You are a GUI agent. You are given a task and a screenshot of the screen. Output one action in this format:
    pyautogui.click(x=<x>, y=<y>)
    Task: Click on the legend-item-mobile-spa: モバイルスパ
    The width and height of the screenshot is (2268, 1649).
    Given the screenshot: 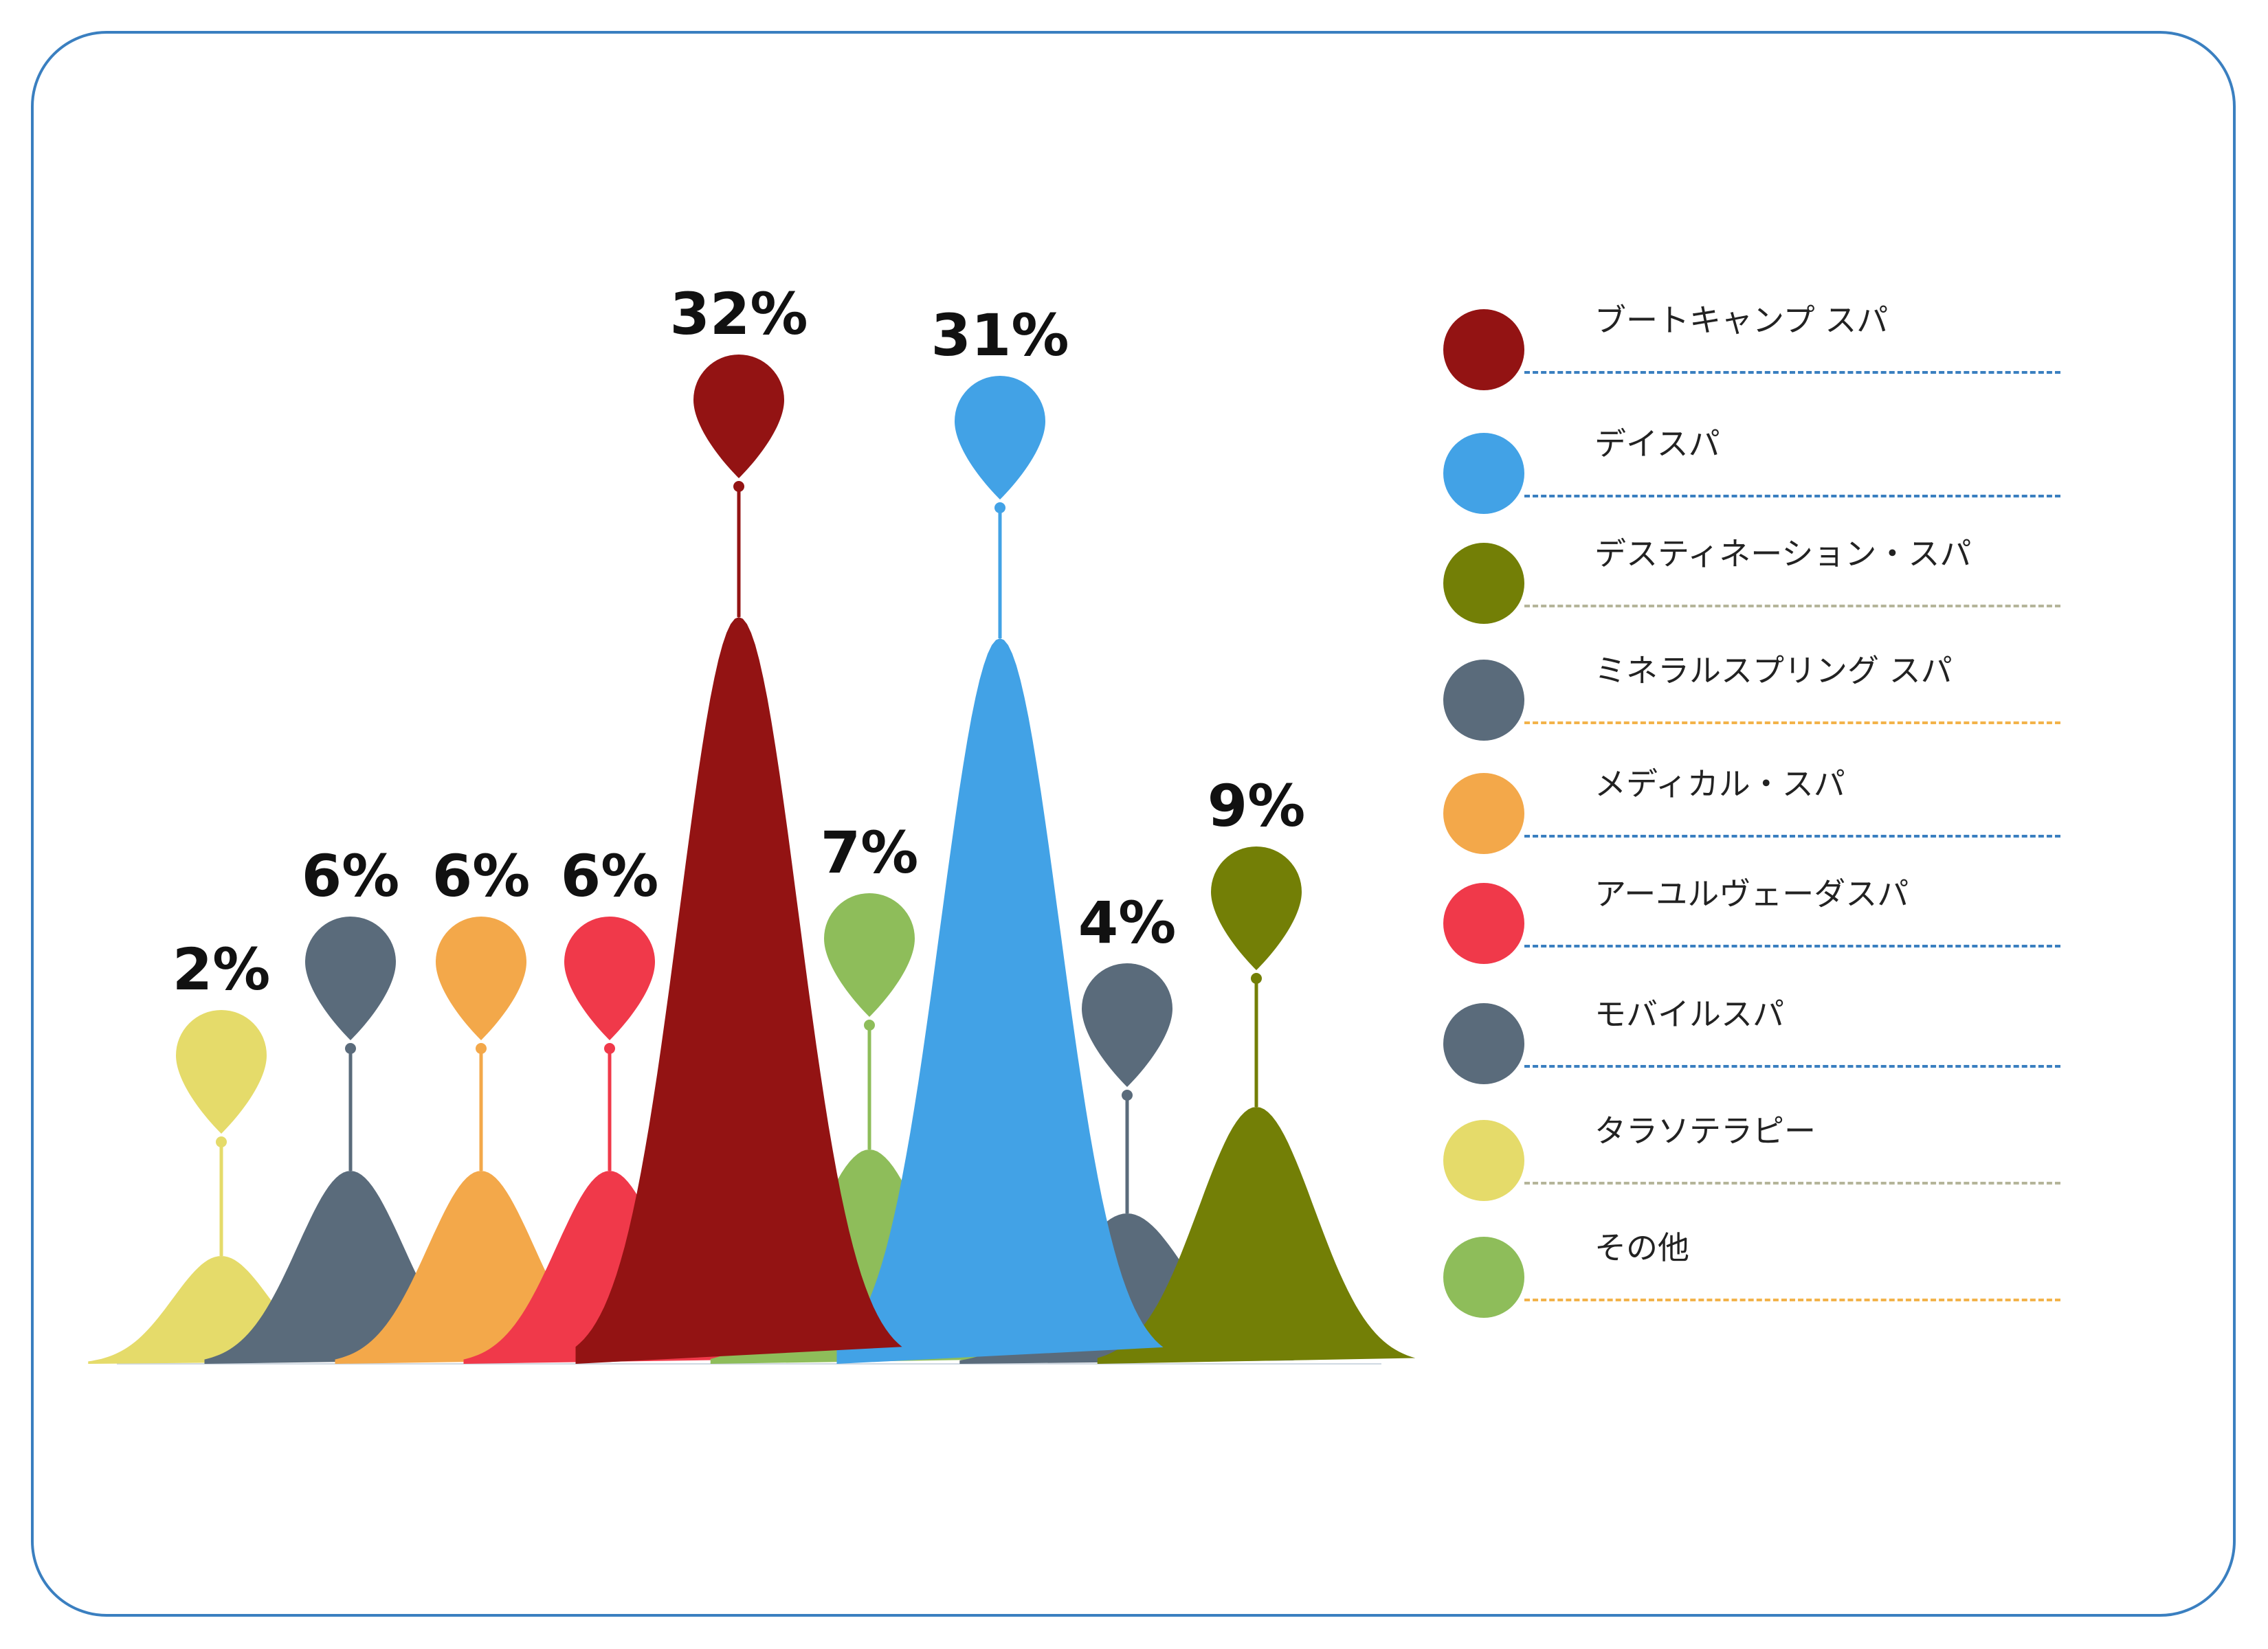 What is the action you would take?
    pyautogui.click(x=1752, y=1037)
    